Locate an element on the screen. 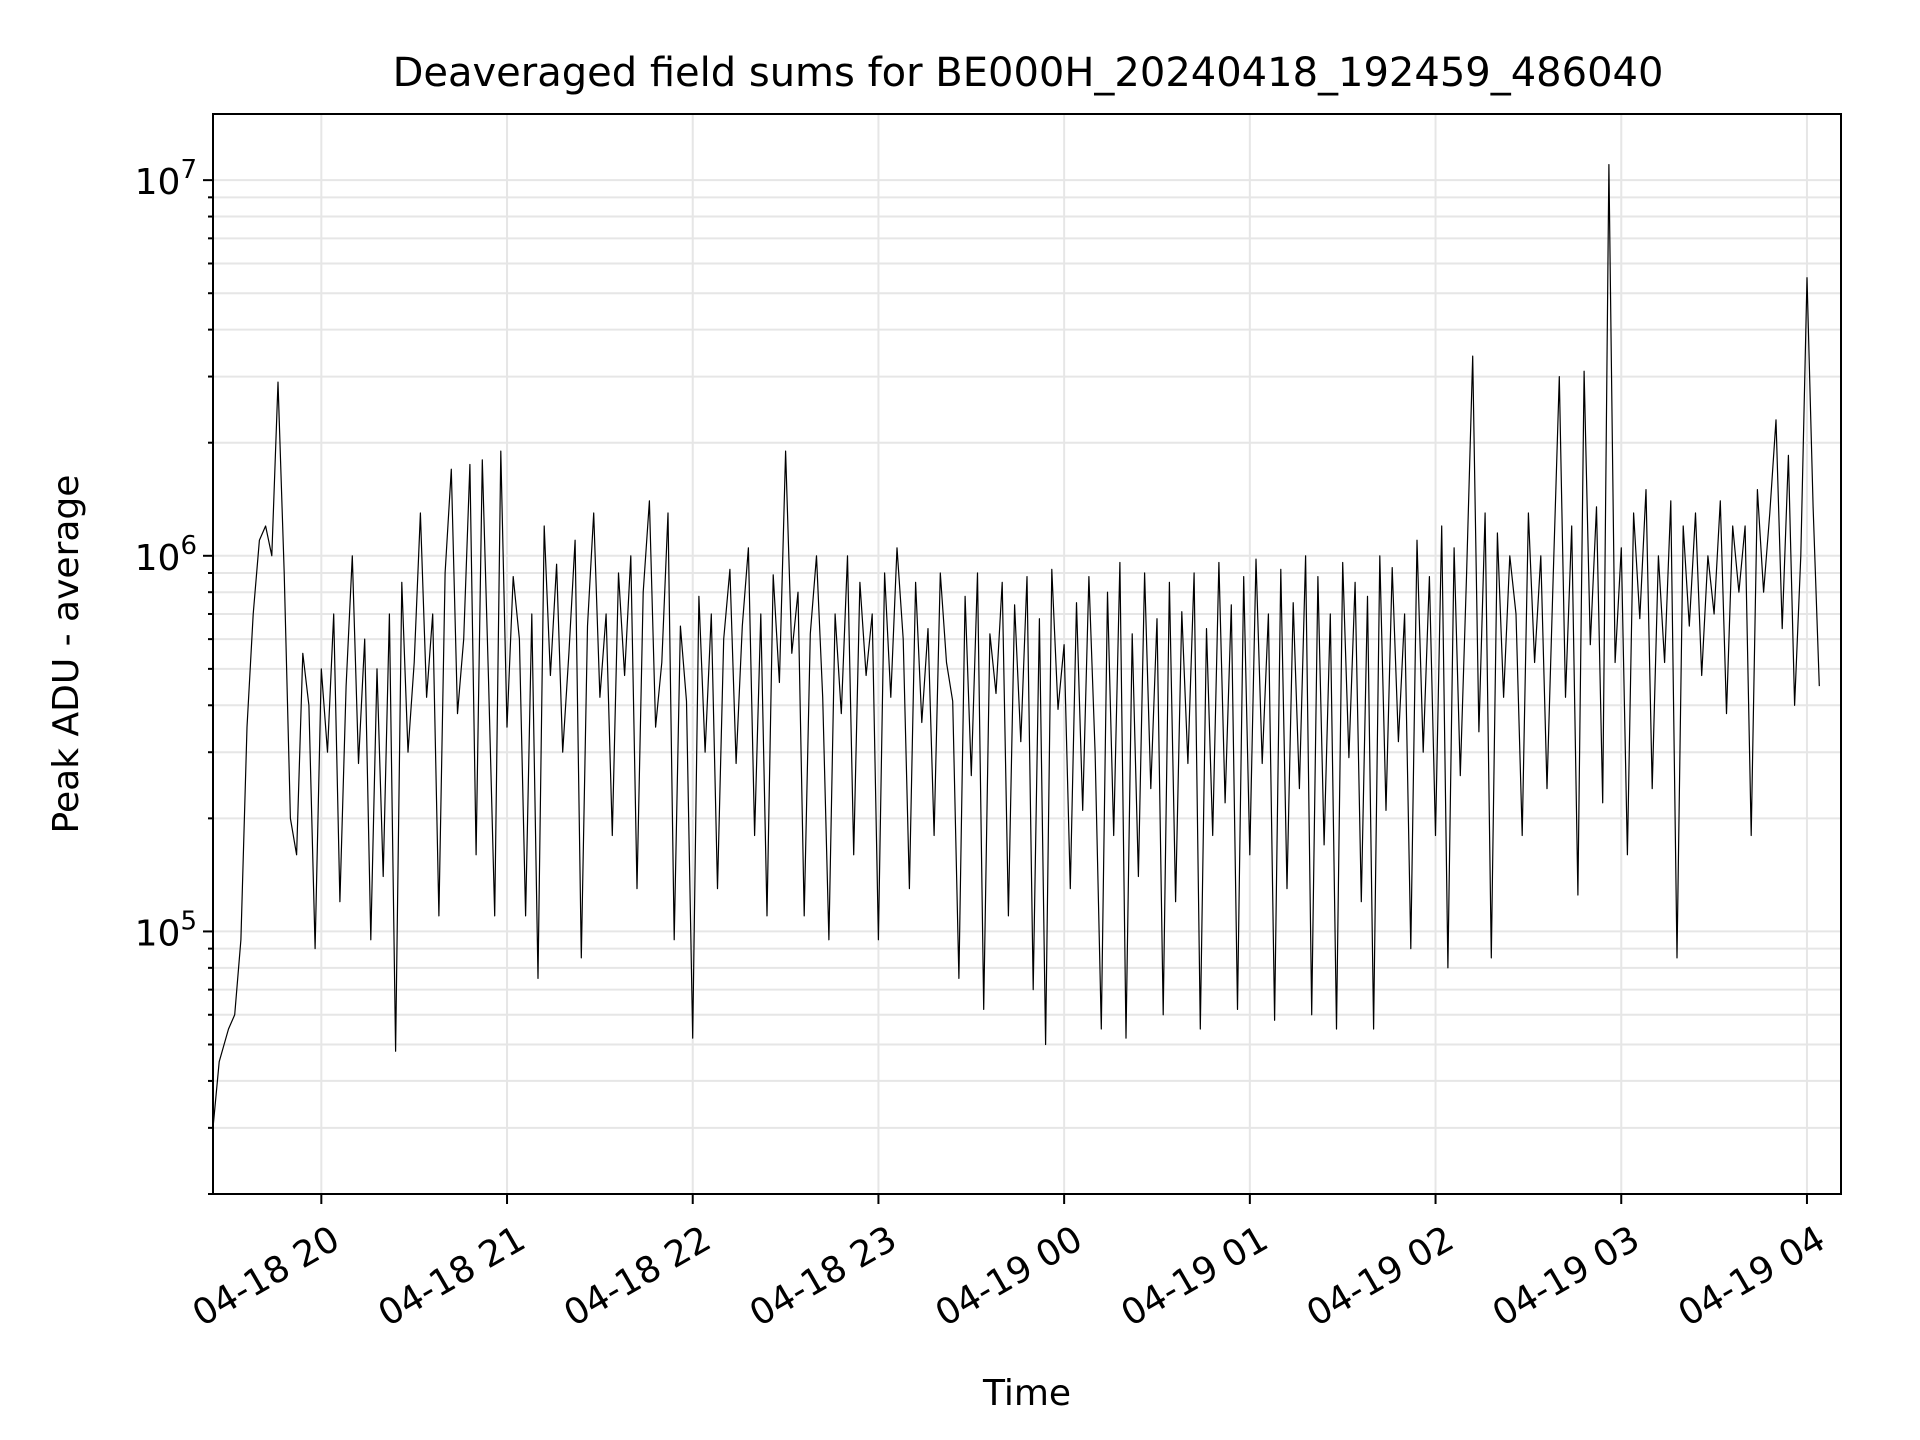 The width and height of the screenshot is (1920, 1440). y-tick-label: 10⁵ is located at coordinates (166, 930).